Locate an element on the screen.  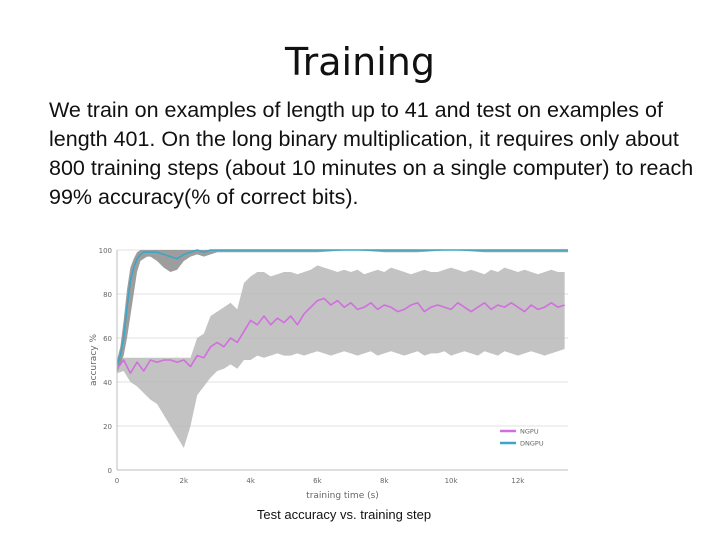
x-tick-label: 8k is located at coordinates (384, 481).